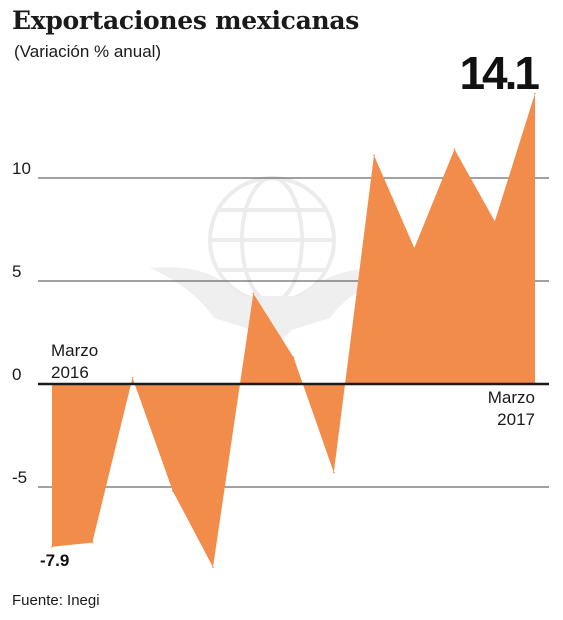 This screenshot has width=563, height=620. I want to click on y-tick-label: 10, so click(21, 168).